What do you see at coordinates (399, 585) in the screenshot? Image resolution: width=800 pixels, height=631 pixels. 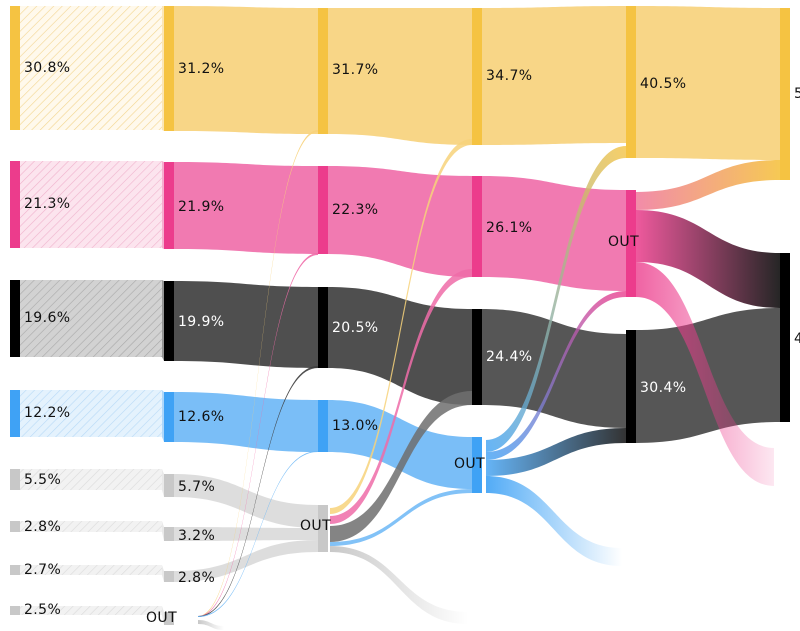 I see `link-s3out-exit` at bounding box center [399, 585].